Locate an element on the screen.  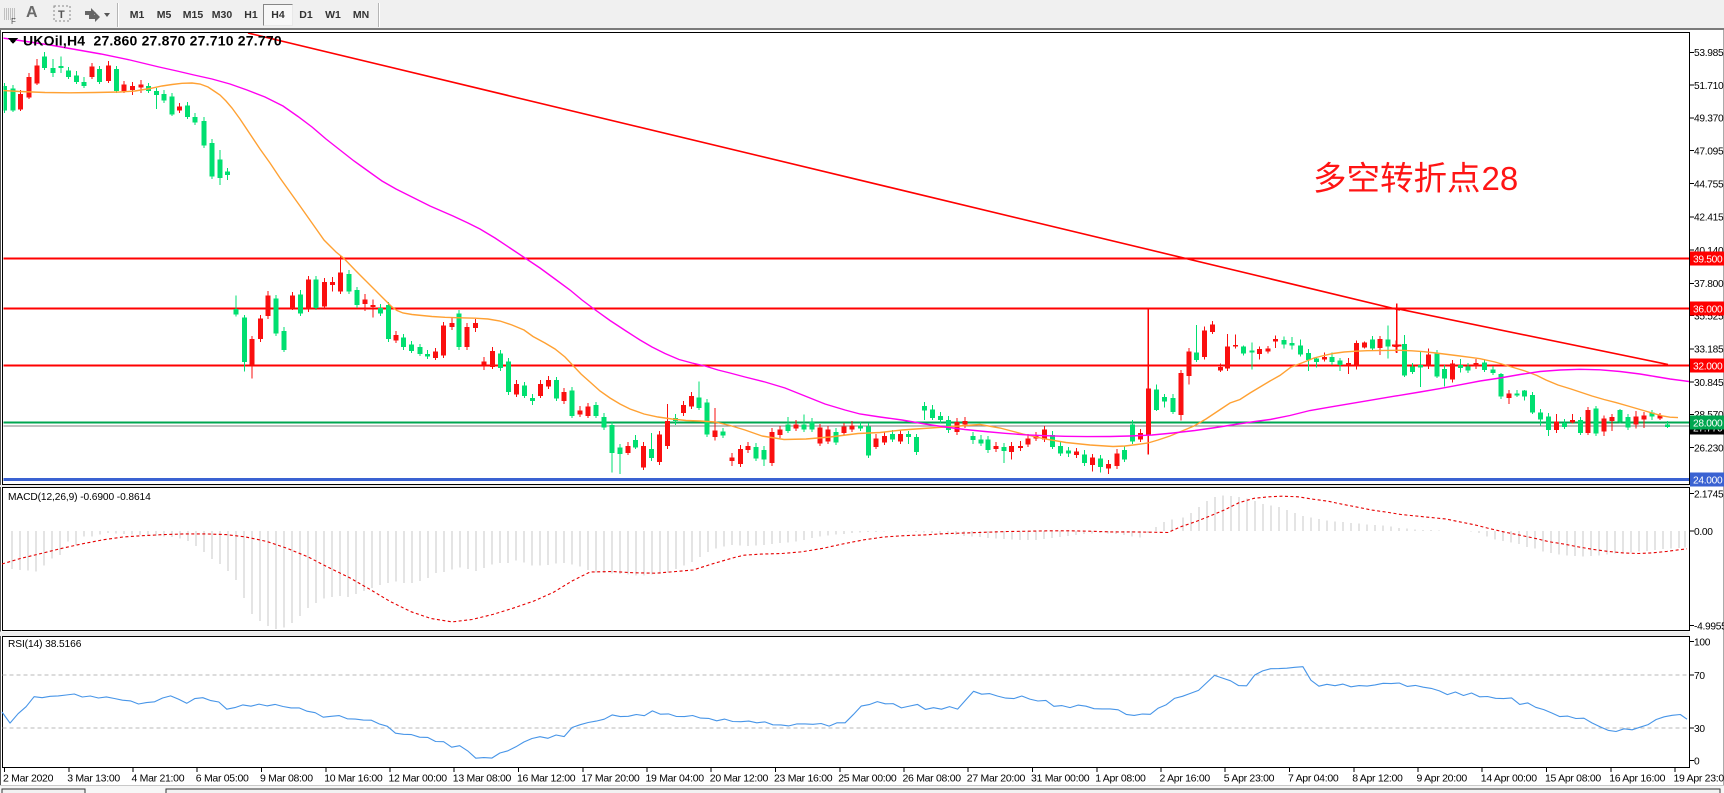
svg-text: 14 Apr 00:00 is located at coordinates (1509, 779).